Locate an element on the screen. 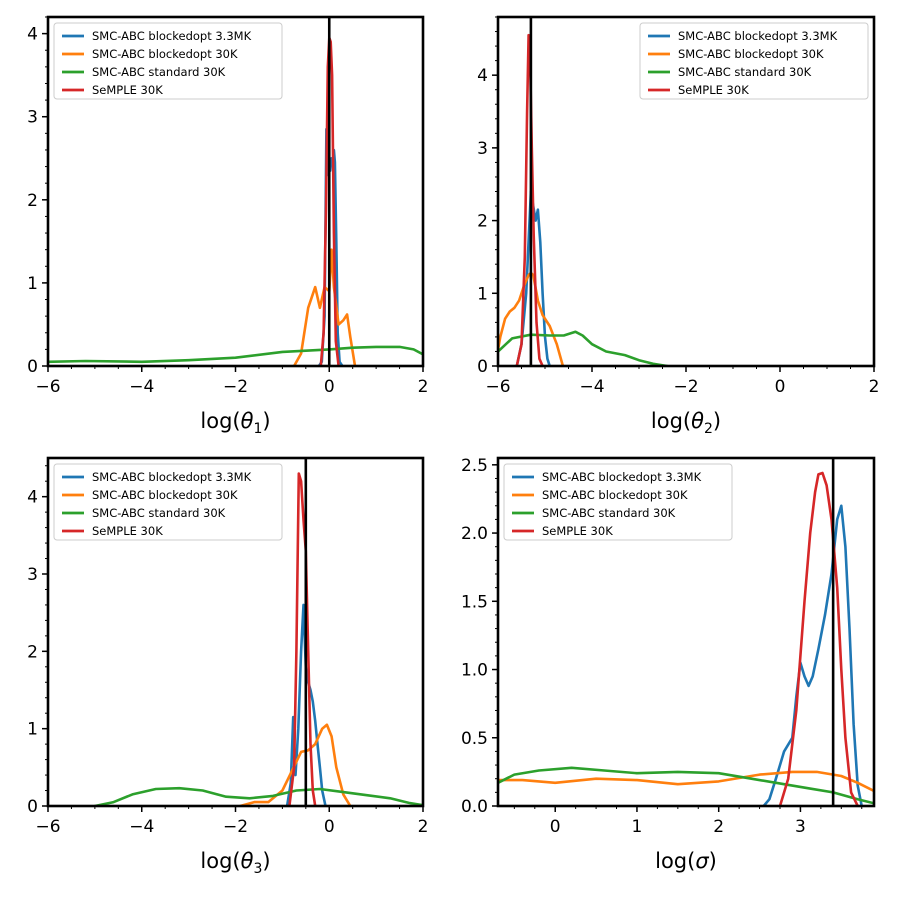  x-axis-label: log(θ1) is located at coordinates (235, 423).